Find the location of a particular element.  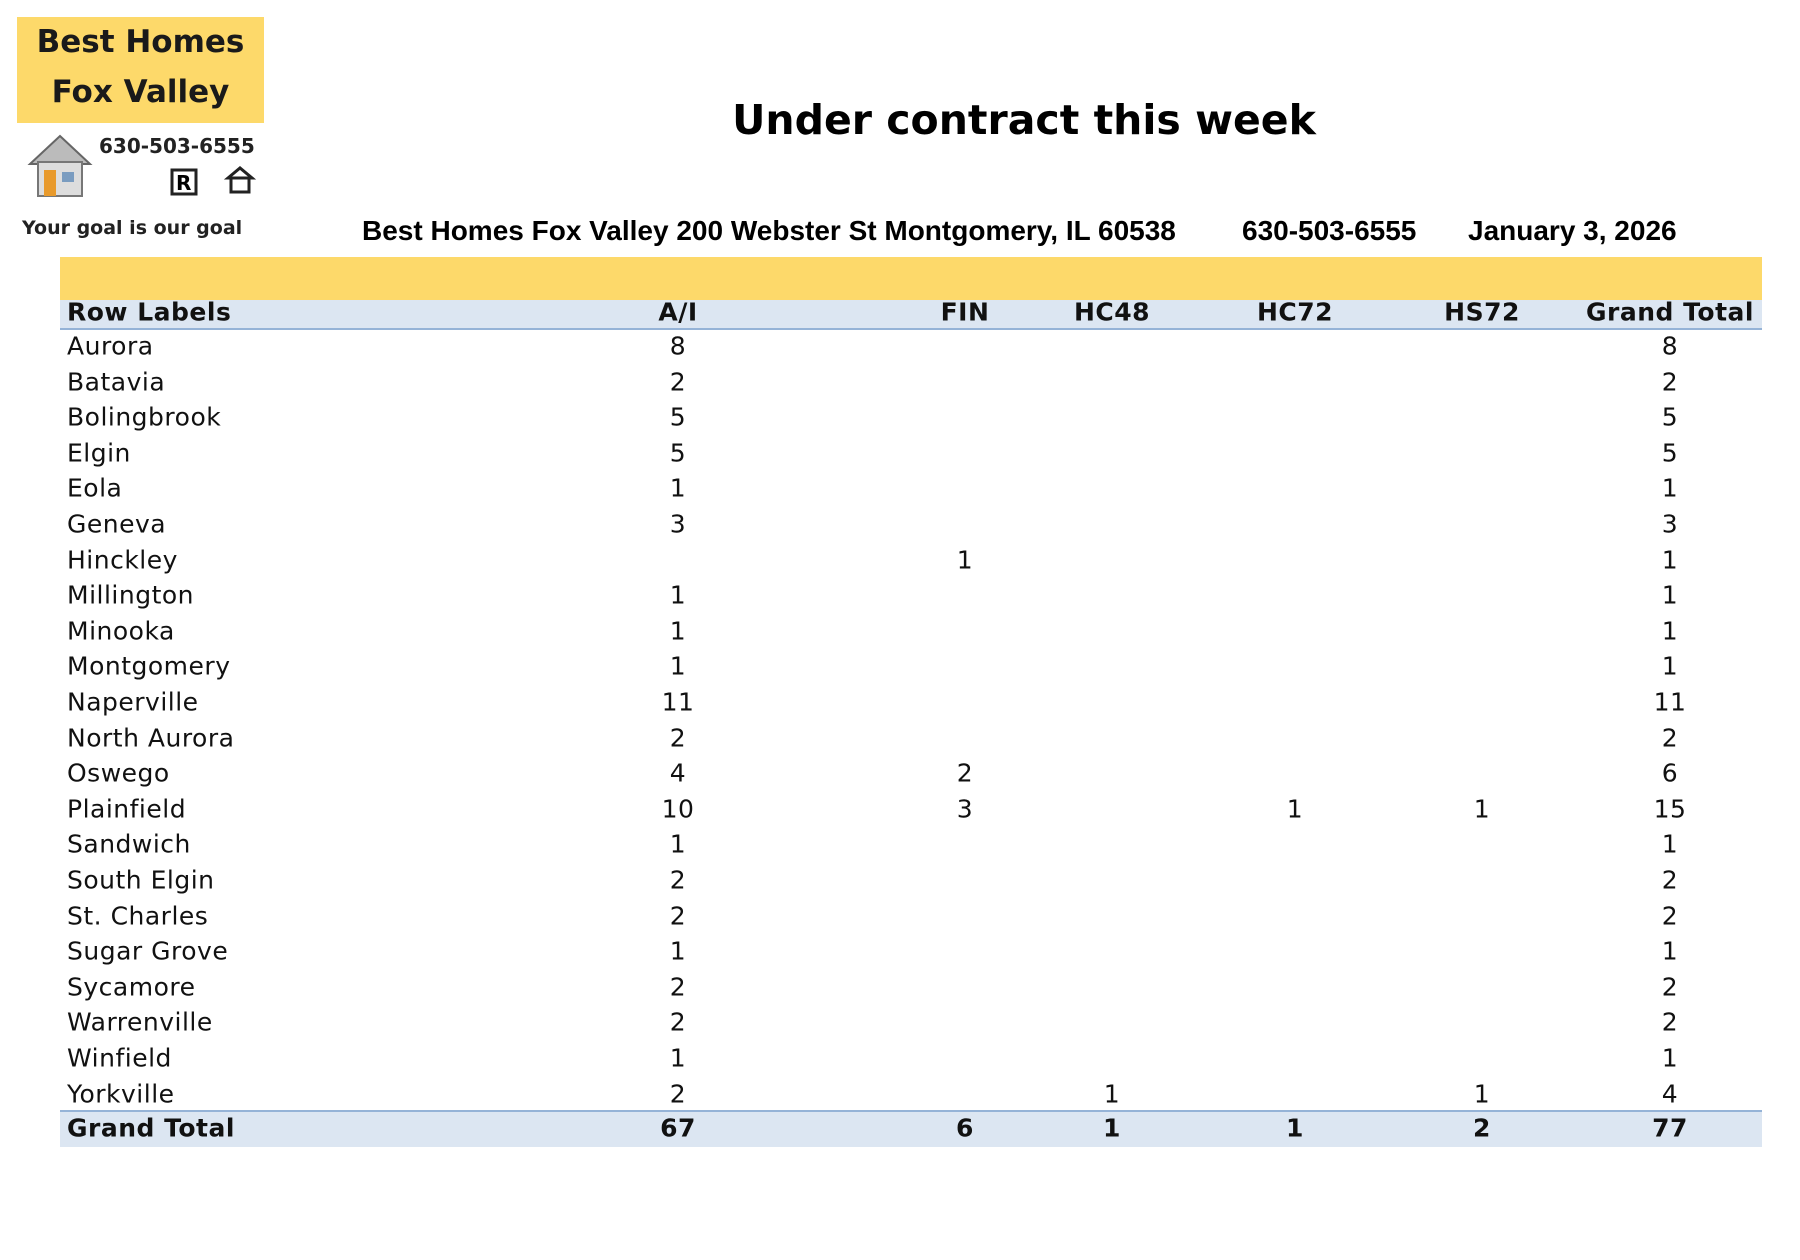

row-label: Millington is located at coordinates (131, 595).